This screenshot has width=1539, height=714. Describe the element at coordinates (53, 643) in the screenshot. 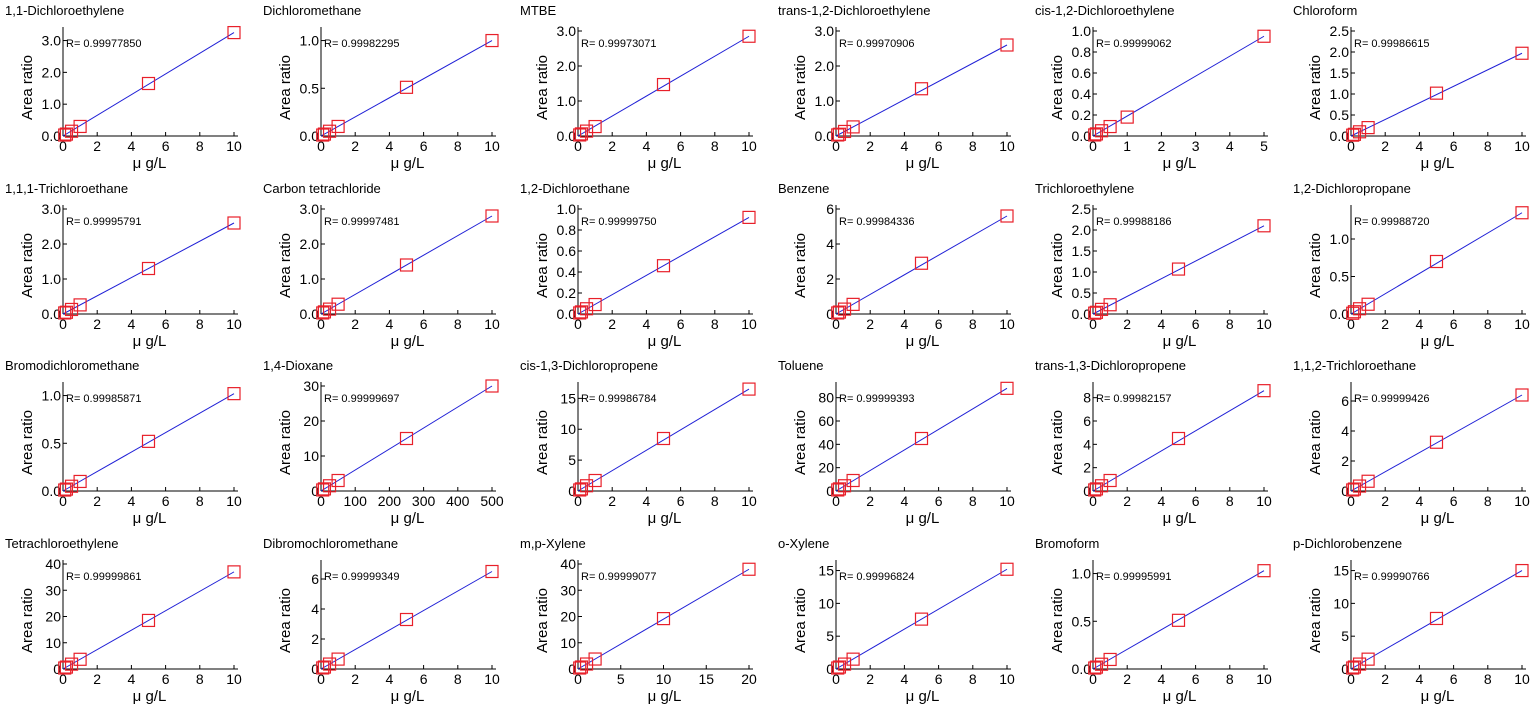

I see `y-tick-label: 10` at that location.